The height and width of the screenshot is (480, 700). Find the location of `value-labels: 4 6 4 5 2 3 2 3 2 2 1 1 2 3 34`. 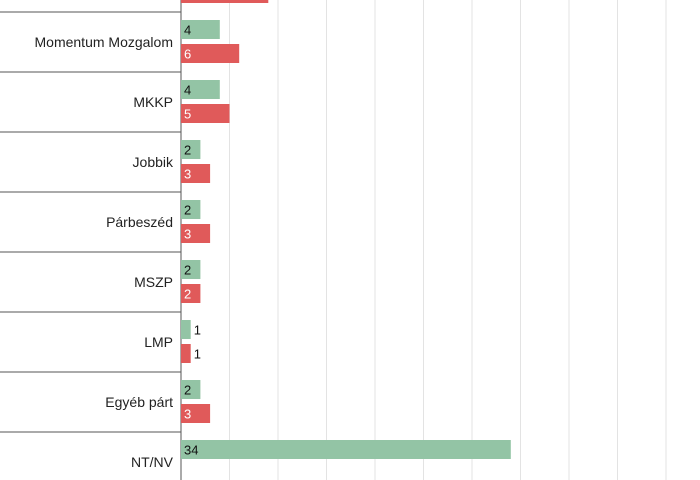

value-labels: 4 6 4 5 2 3 2 3 2 2 1 1 2 3 34 is located at coordinates (192, 240).